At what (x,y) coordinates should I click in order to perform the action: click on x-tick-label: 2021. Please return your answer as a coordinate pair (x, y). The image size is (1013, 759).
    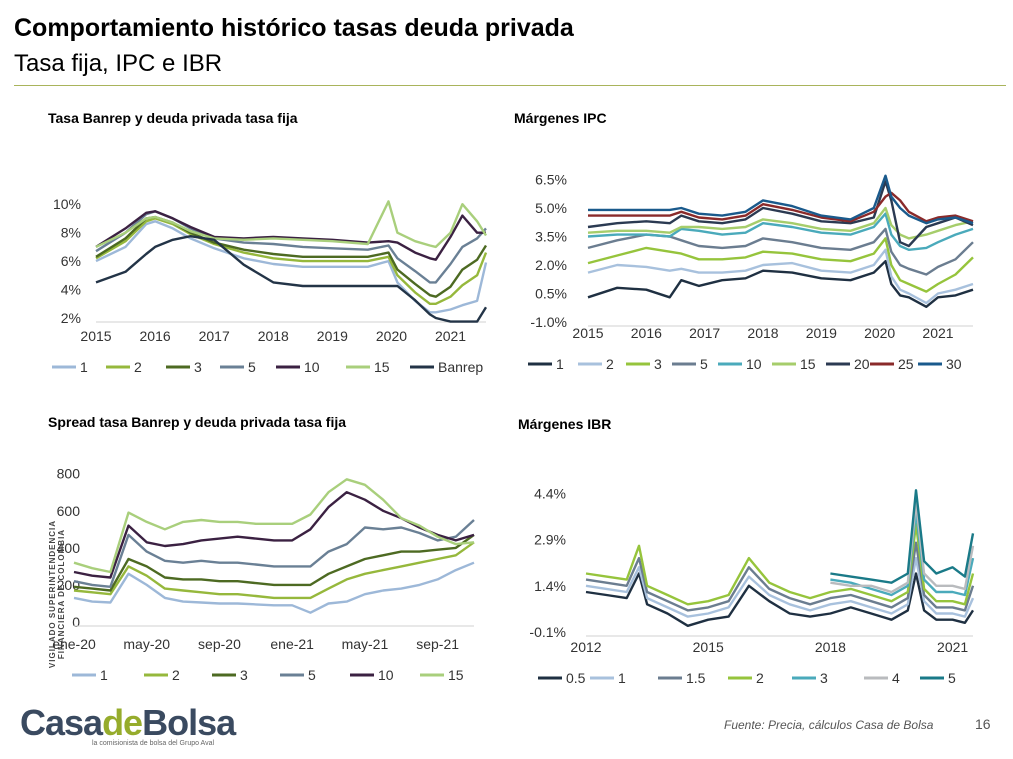
    Looking at the image, I should click on (450, 336).